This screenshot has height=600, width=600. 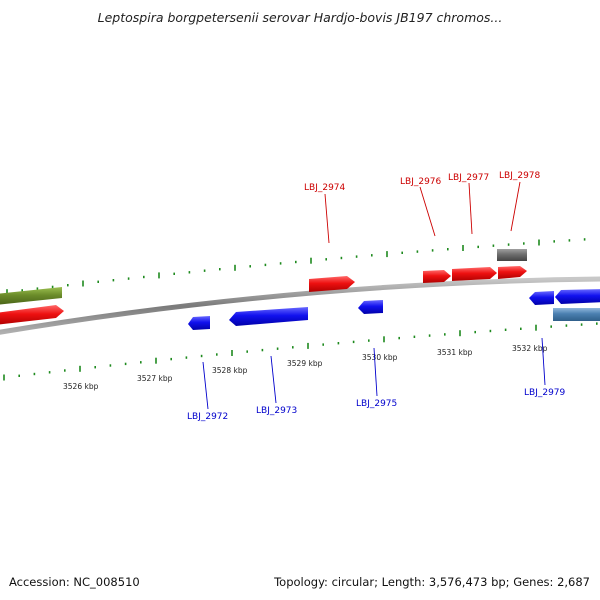 I want to click on scale-label-3531: 3531 kbp, so click(x=455, y=352).